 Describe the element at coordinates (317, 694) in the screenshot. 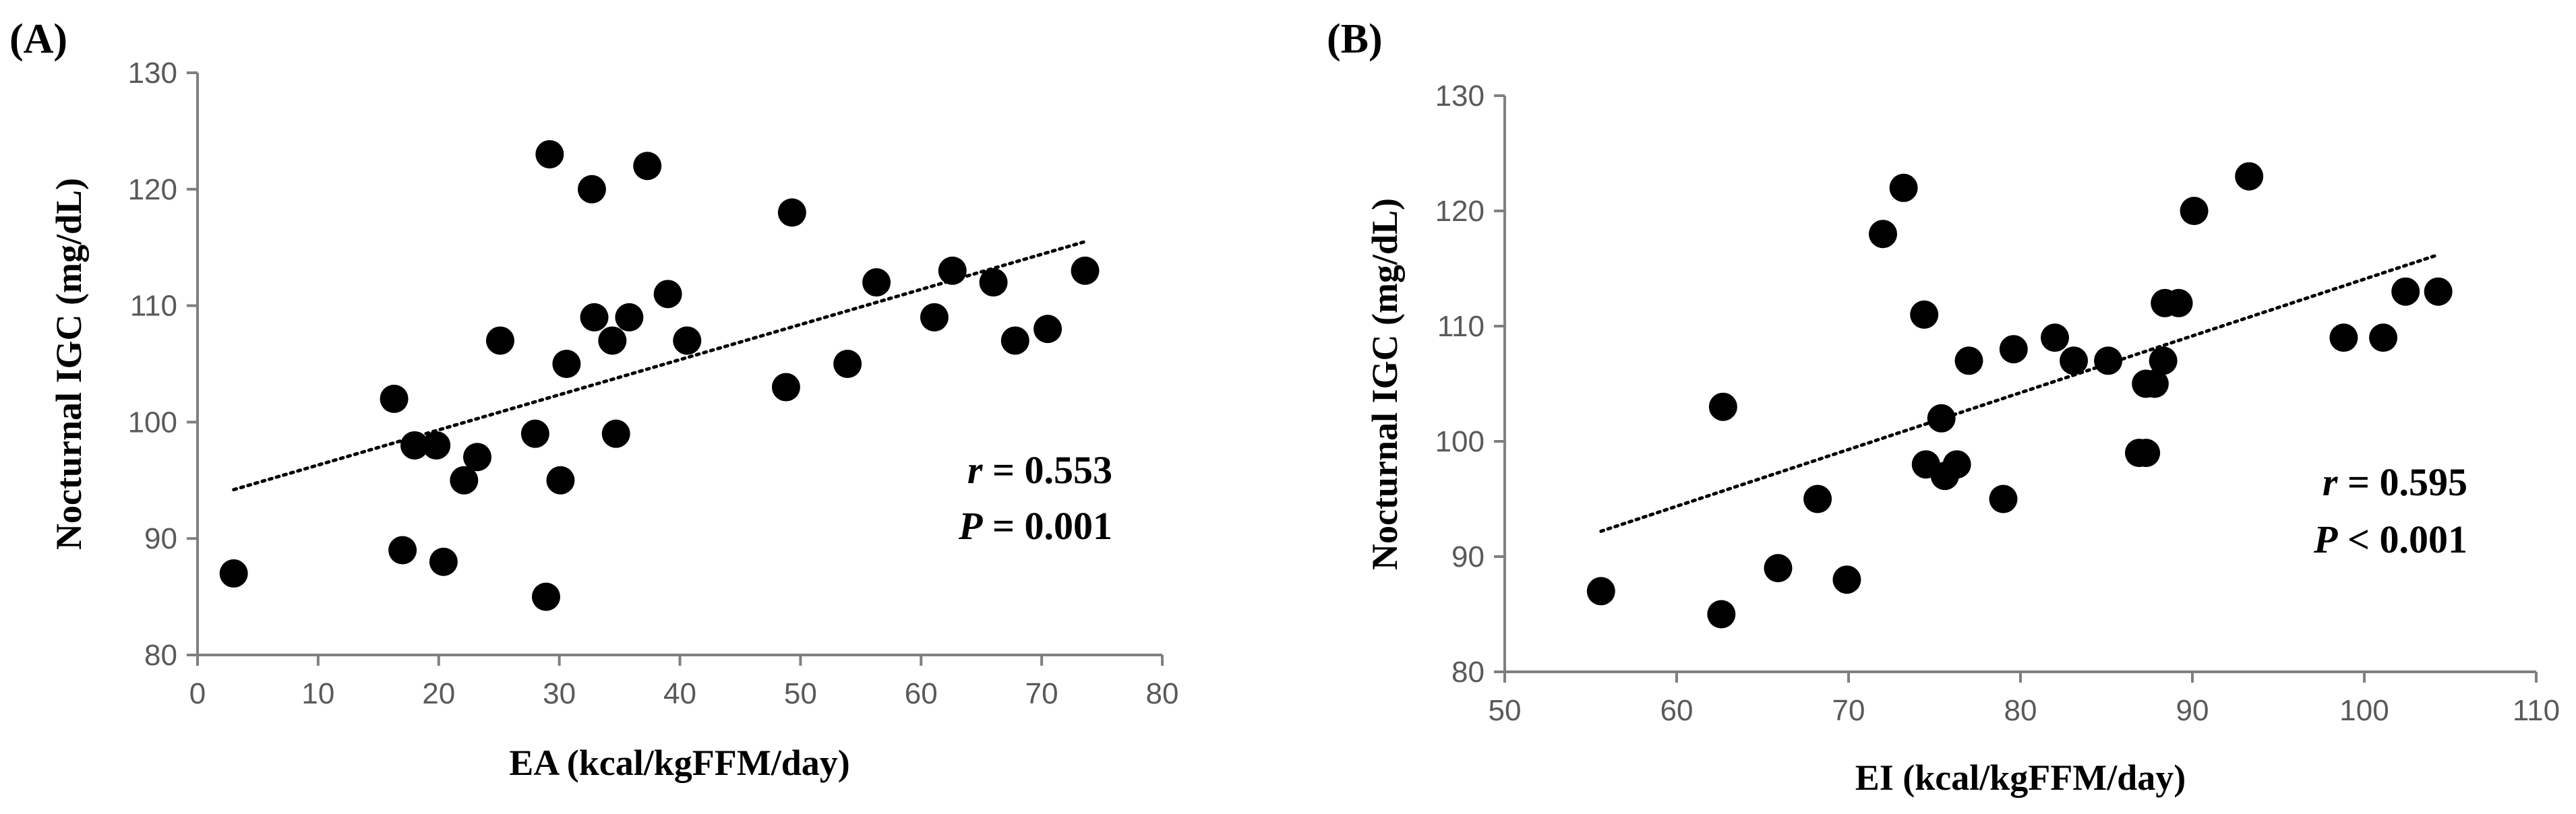

I see `x-tick-label: 10` at that location.